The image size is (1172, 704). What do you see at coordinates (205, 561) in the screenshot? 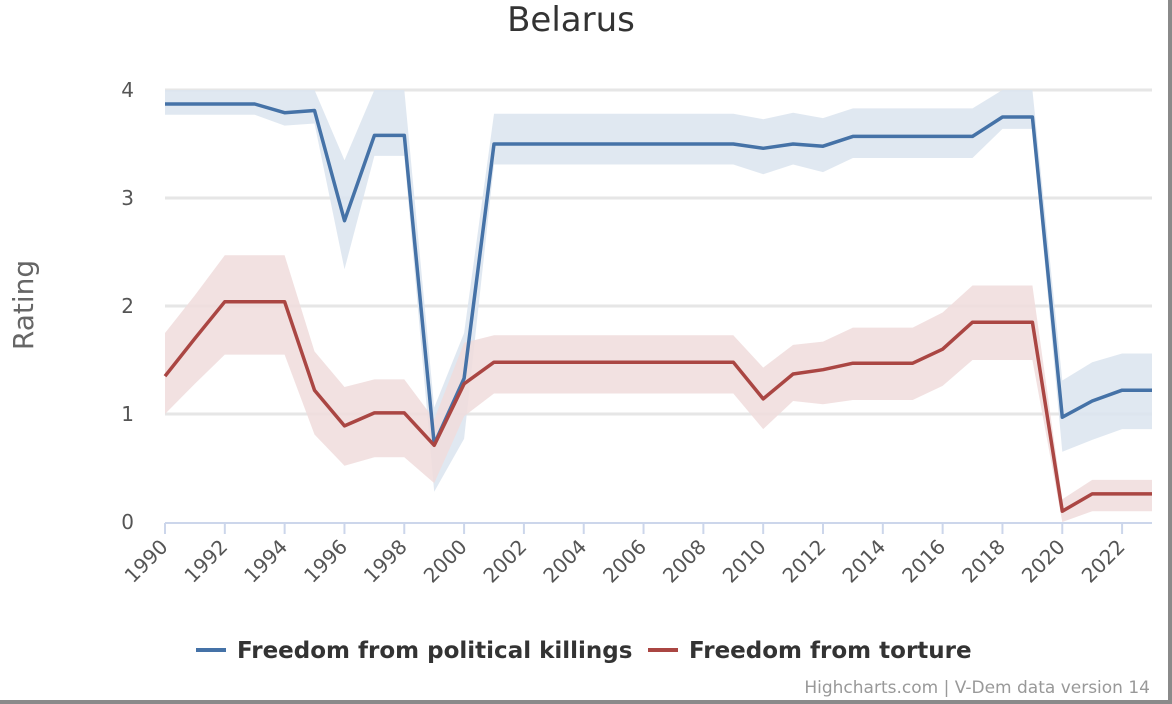
I see `x-tick-label: 1992` at bounding box center [205, 561].